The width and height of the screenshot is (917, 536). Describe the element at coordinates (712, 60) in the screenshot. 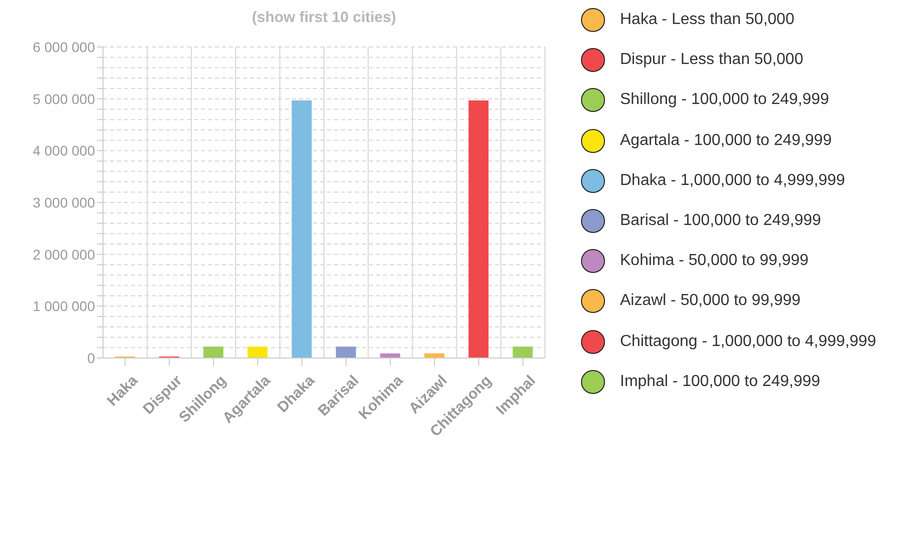

I see `legend-label: Dispur - Less than 50,000` at that location.